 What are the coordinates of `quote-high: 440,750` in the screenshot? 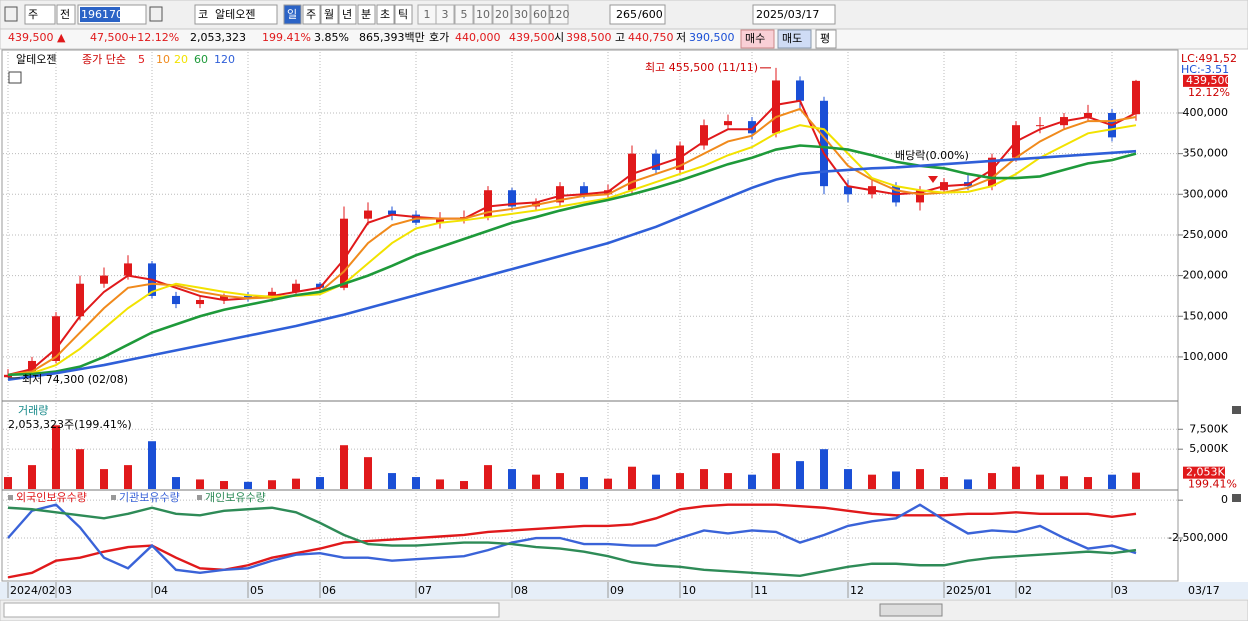 It's located at (651, 37).